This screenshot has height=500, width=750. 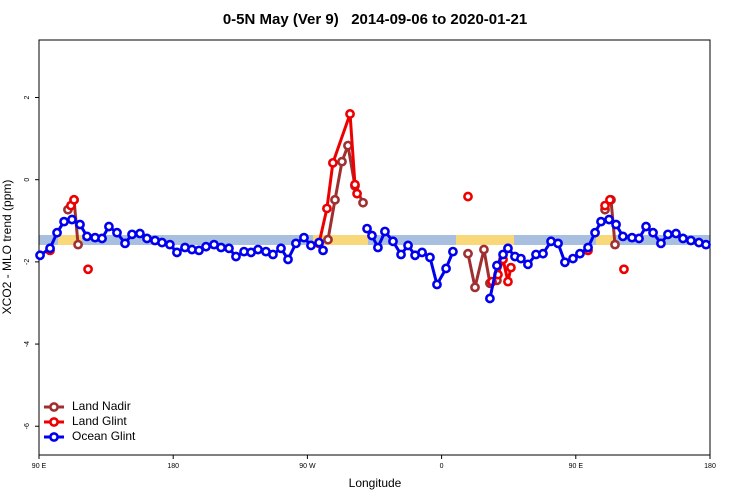 I want to click on legend-label: Land Glint, so click(x=99, y=421).